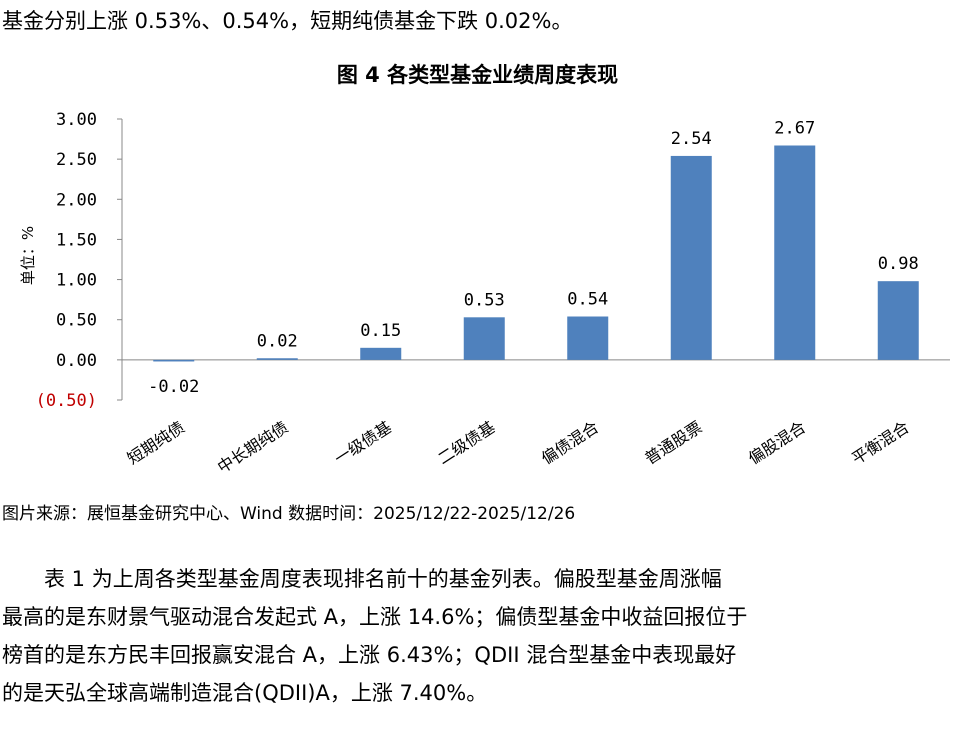 The width and height of the screenshot is (955, 755). I want to click on category-label: 短期纯债, so click(156, 442).